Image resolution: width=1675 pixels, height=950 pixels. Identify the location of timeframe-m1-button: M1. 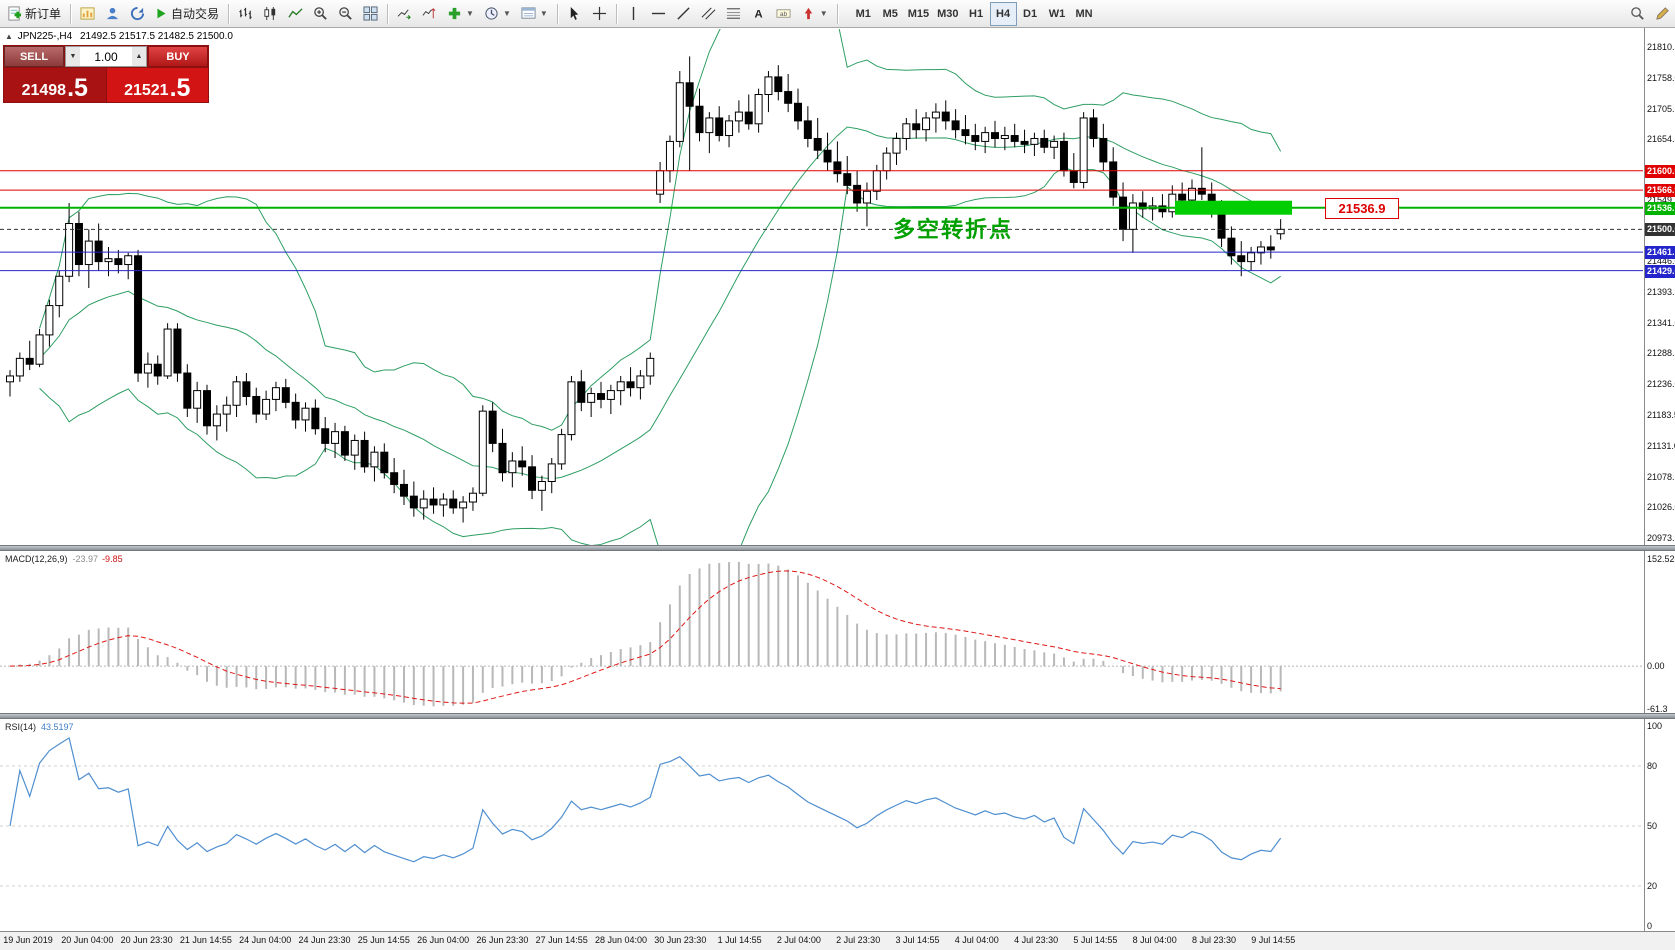
(863, 14).